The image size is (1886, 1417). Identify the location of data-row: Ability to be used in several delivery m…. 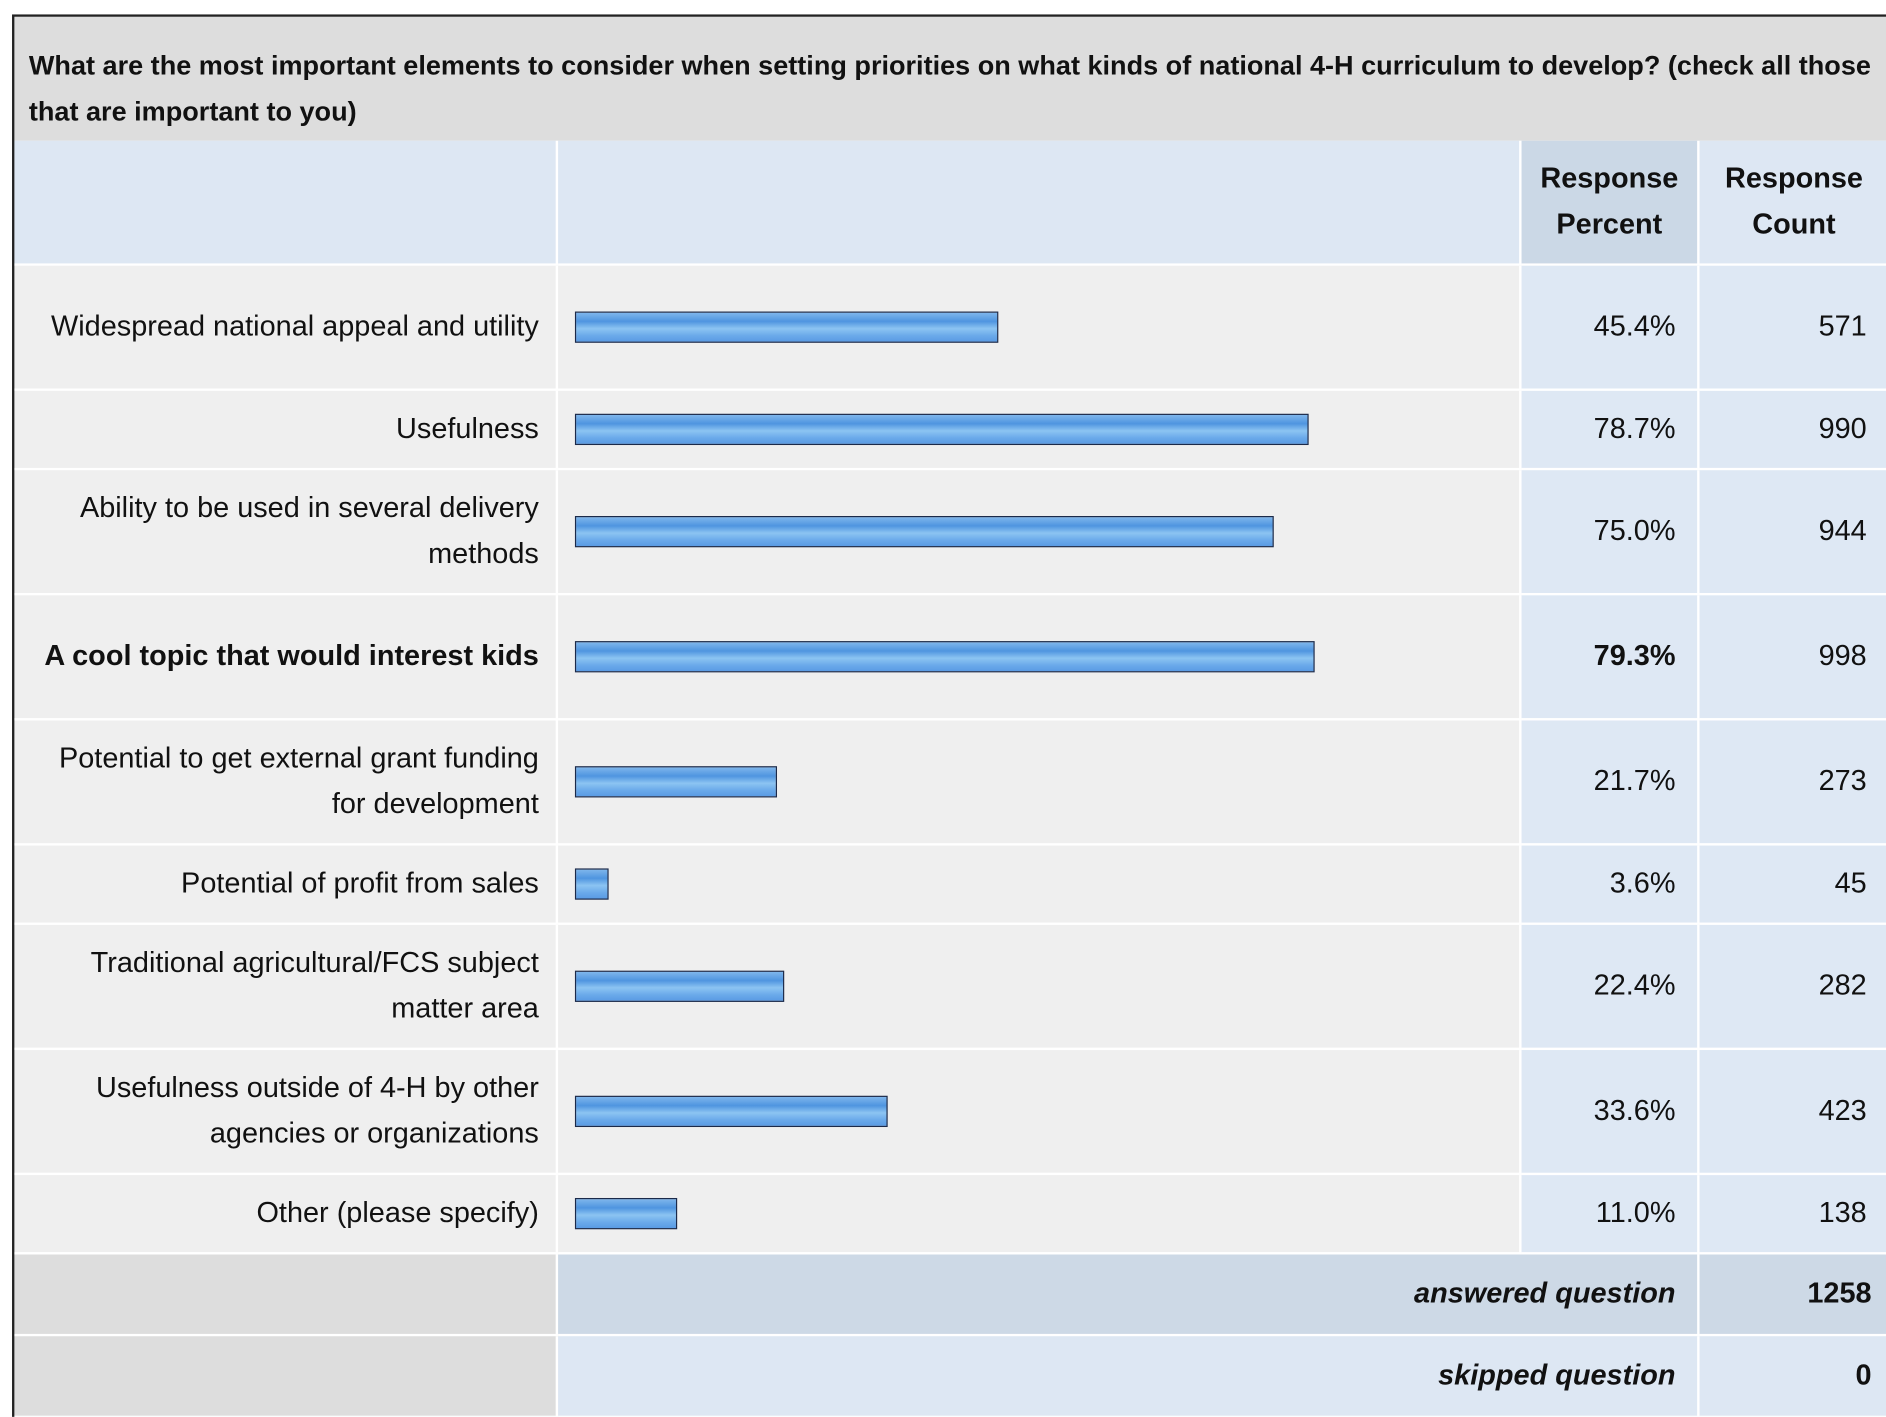
(950, 533).